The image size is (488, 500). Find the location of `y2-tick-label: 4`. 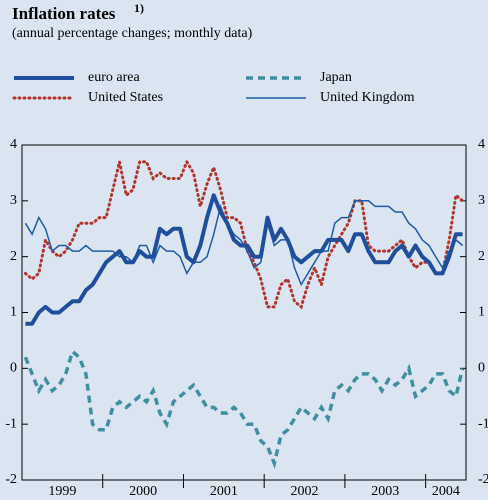

y2-tick-label: 4 is located at coordinates (481, 144).